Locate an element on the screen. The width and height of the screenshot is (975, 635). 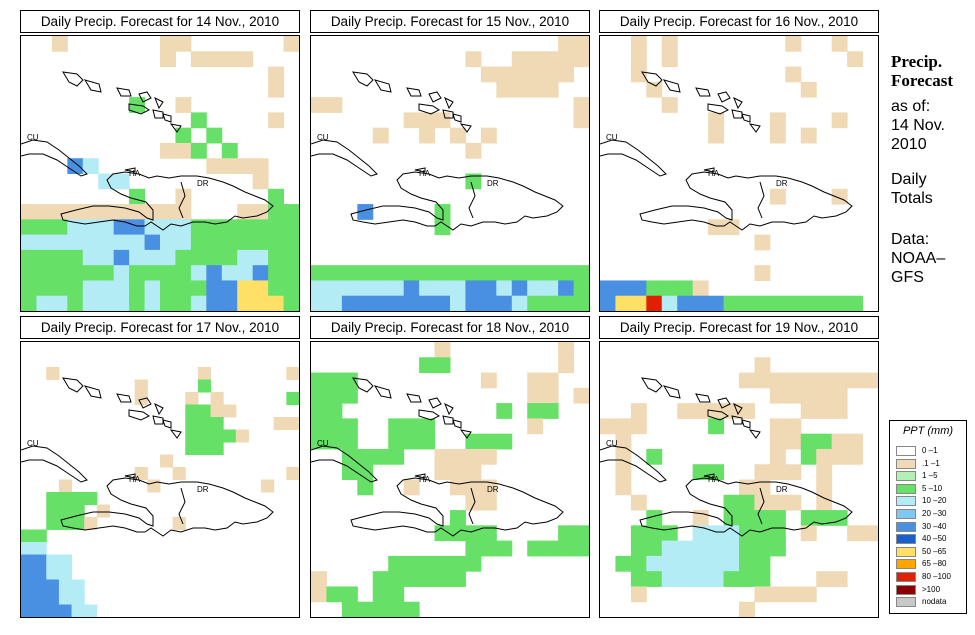
legend-label: 30 –40 is located at coordinates (934, 526).